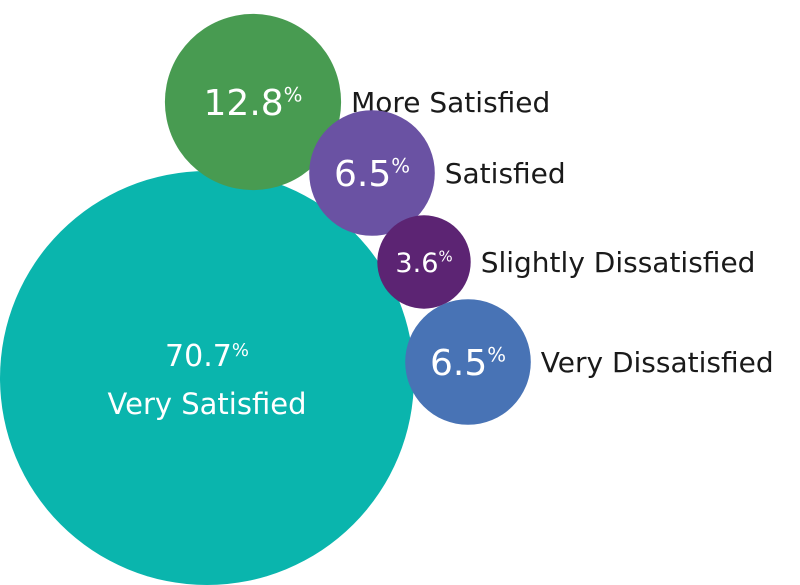  Describe the element at coordinates (357, 102) in the screenshot. I see `bubble-group: 12.8% More Satisfied` at that location.